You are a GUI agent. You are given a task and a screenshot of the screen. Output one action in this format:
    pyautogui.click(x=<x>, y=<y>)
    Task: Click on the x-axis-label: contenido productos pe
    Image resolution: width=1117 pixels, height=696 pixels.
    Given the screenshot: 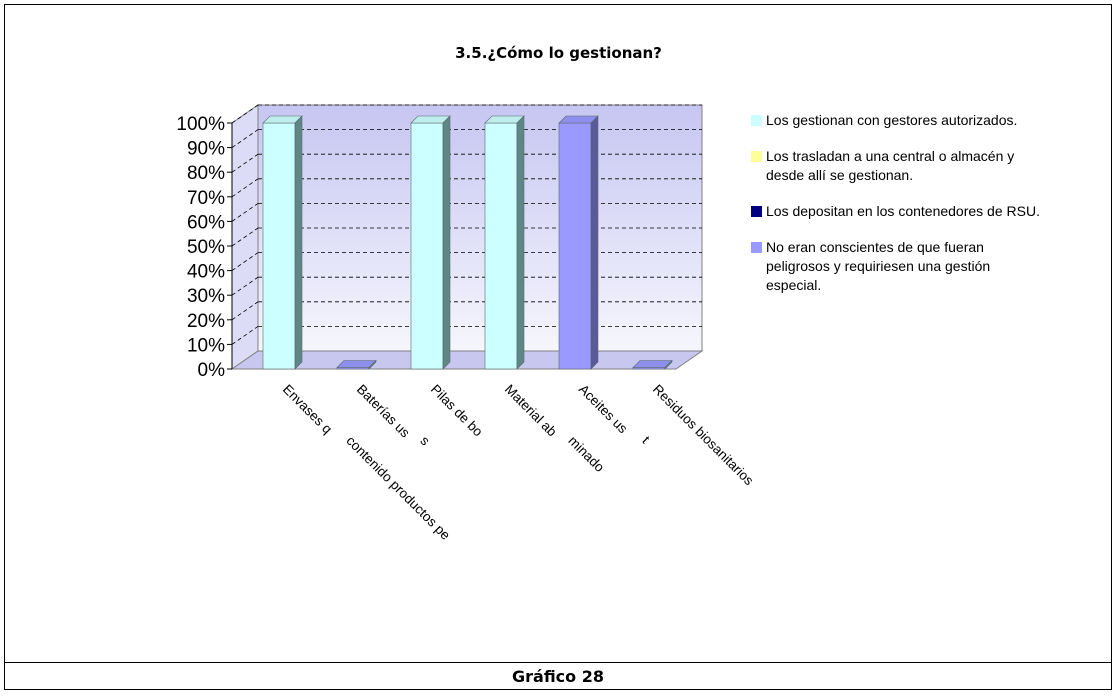 What is the action you would take?
    pyautogui.click(x=398, y=488)
    